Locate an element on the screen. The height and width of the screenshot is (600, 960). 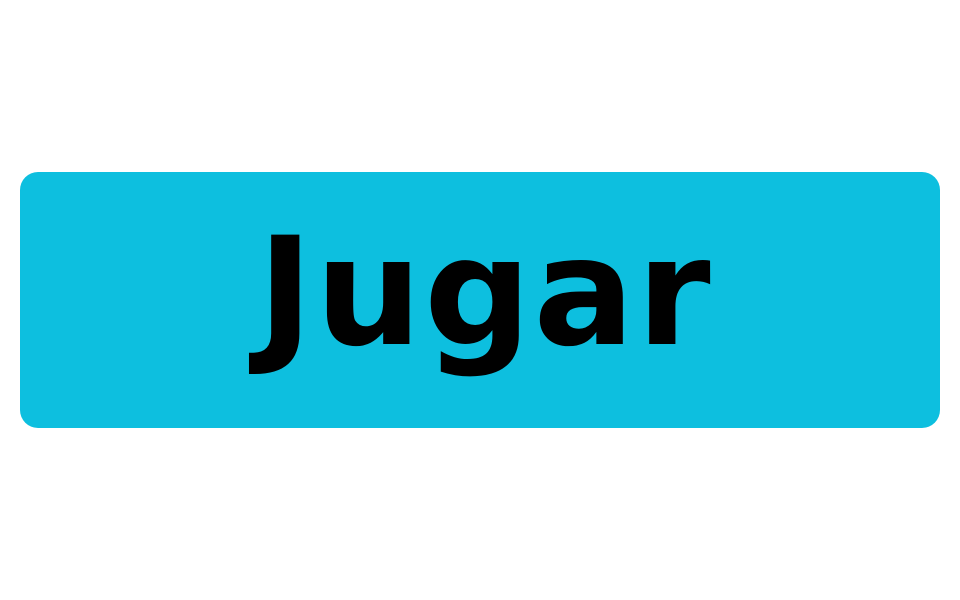
play-button-label: Jugar is located at coordinates (485, 293).